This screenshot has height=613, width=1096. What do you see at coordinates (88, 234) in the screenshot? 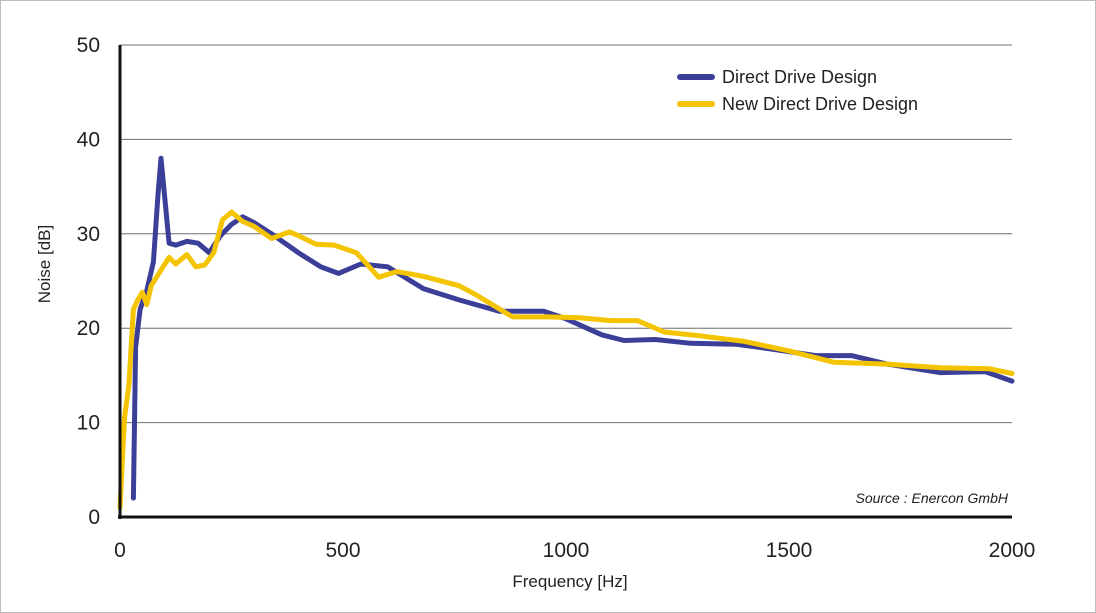
I see `y-tick-label: 30` at bounding box center [88, 234].